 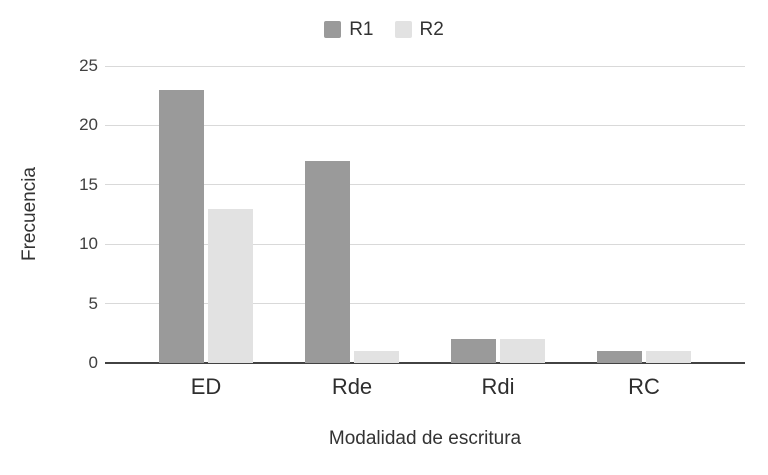 What do you see at coordinates (93, 303) in the screenshot?
I see `y-tick-label-5: 5` at bounding box center [93, 303].